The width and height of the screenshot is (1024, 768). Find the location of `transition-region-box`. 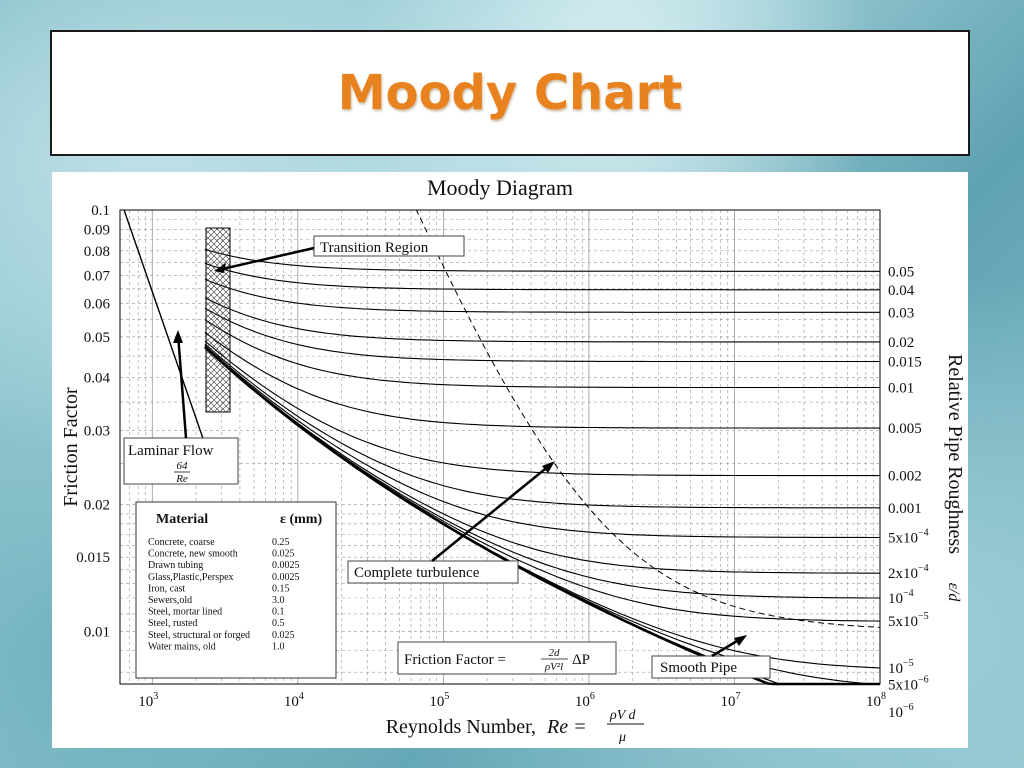

transition-region-box is located at coordinates (218, 320).